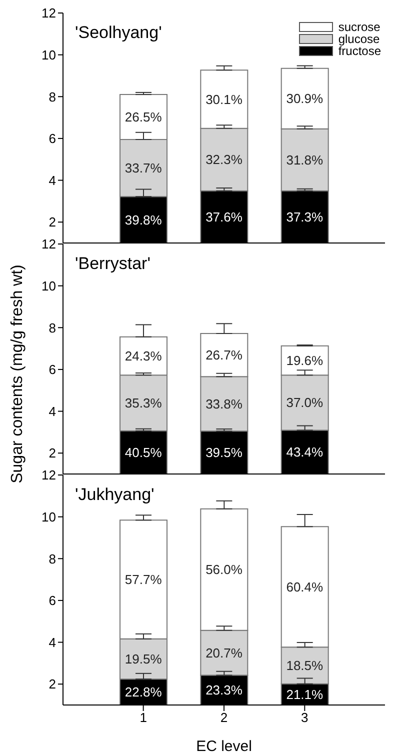  Describe the element at coordinates (224, 746) in the screenshot. I see `x-axis-title: EC level` at that location.